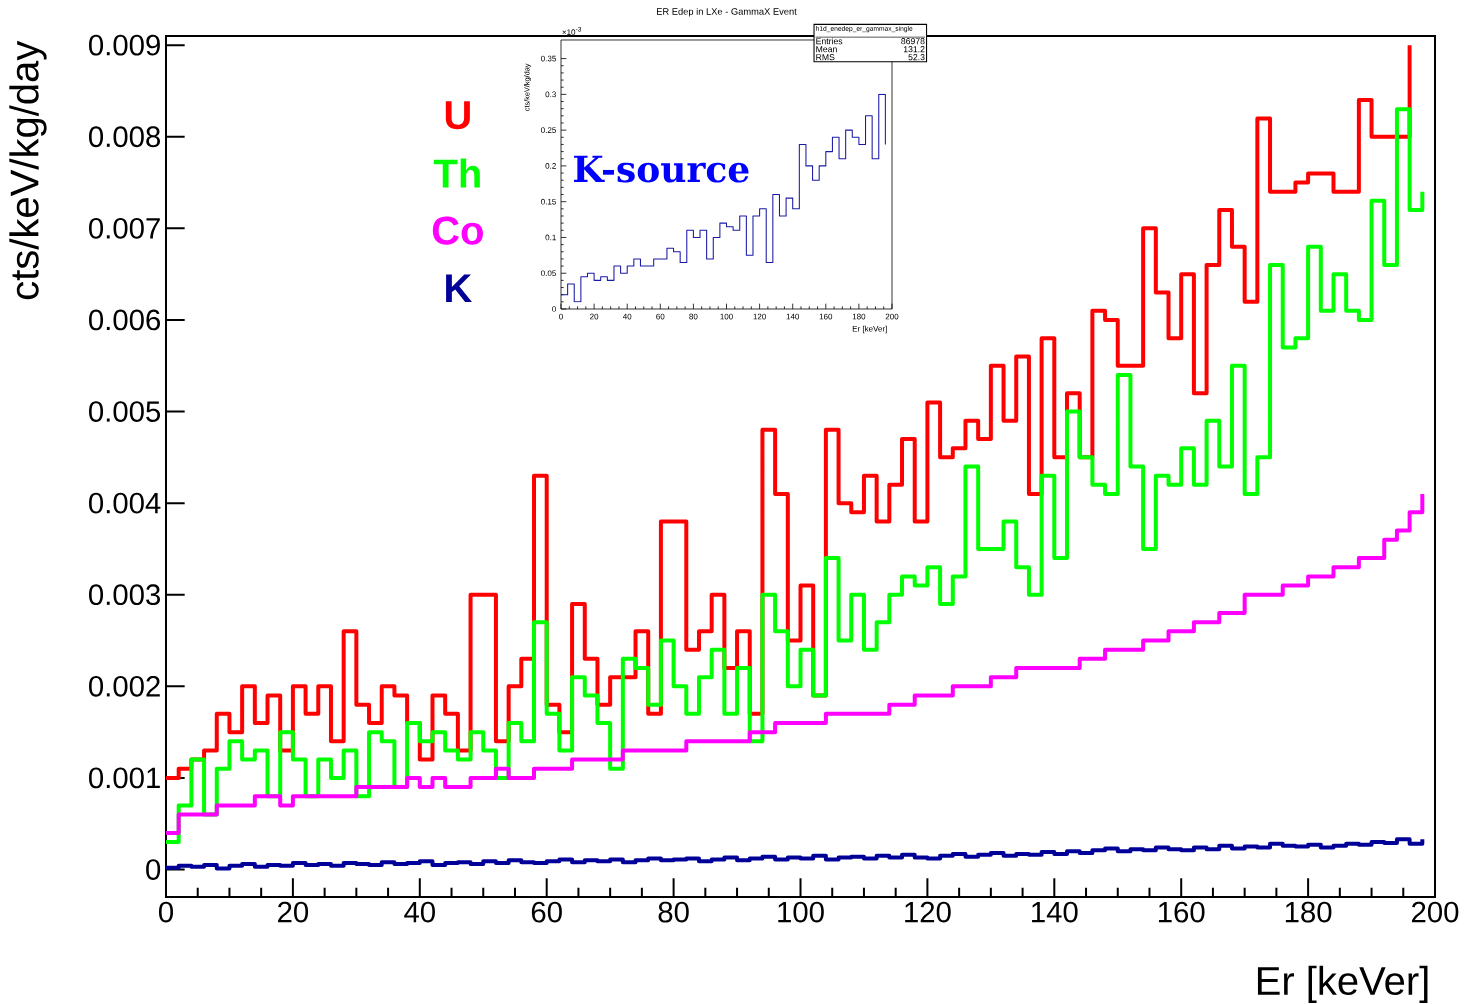  What do you see at coordinates (548, 58) in the screenshot?
I see `y-tick-label: 0.35` at bounding box center [548, 58].